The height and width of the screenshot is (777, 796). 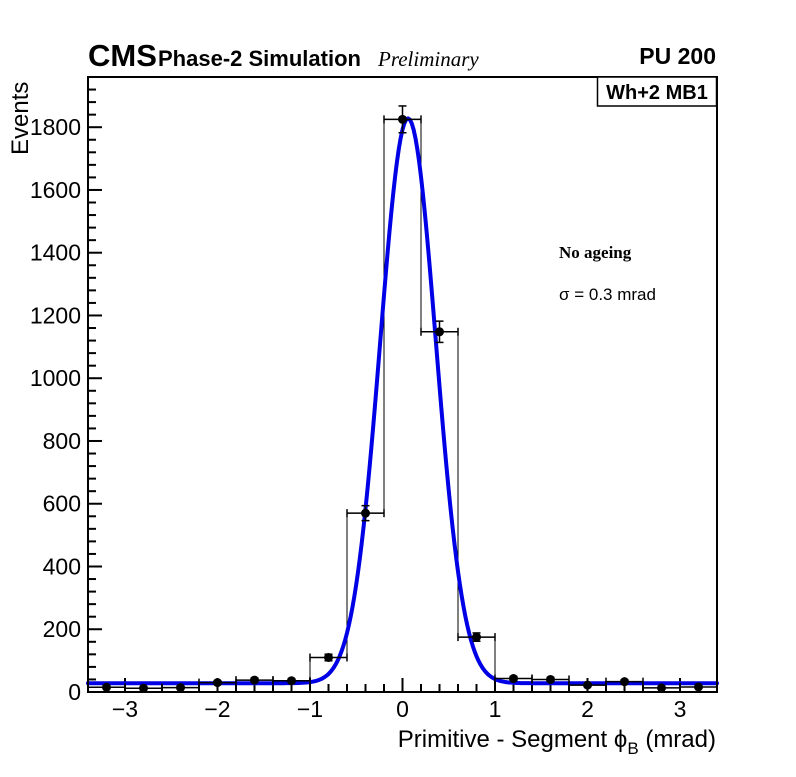 What do you see at coordinates (20, 118) in the screenshot?
I see `y-axis-title: Events` at bounding box center [20, 118].